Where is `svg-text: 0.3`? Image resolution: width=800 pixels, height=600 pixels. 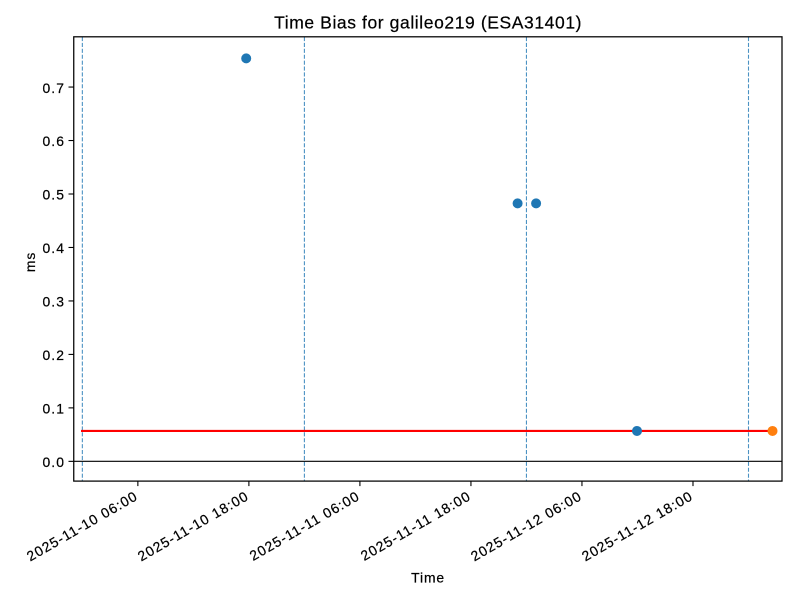 svg-text: 0.3 is located at coordinates (54, 302).